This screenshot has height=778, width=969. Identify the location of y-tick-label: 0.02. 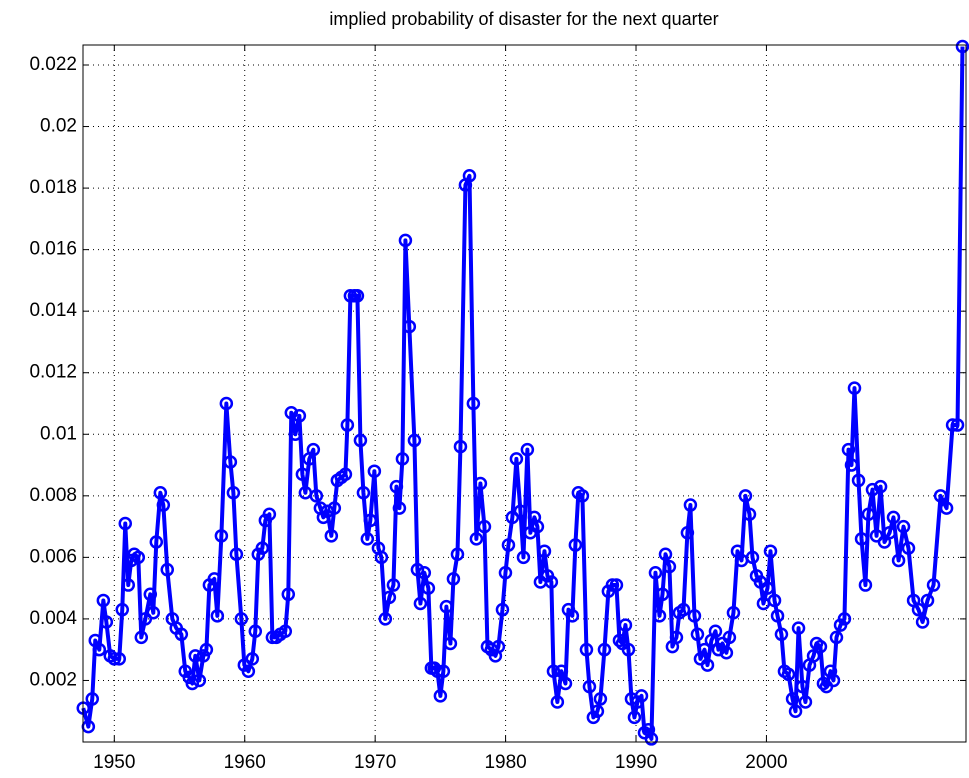
(58, 126).